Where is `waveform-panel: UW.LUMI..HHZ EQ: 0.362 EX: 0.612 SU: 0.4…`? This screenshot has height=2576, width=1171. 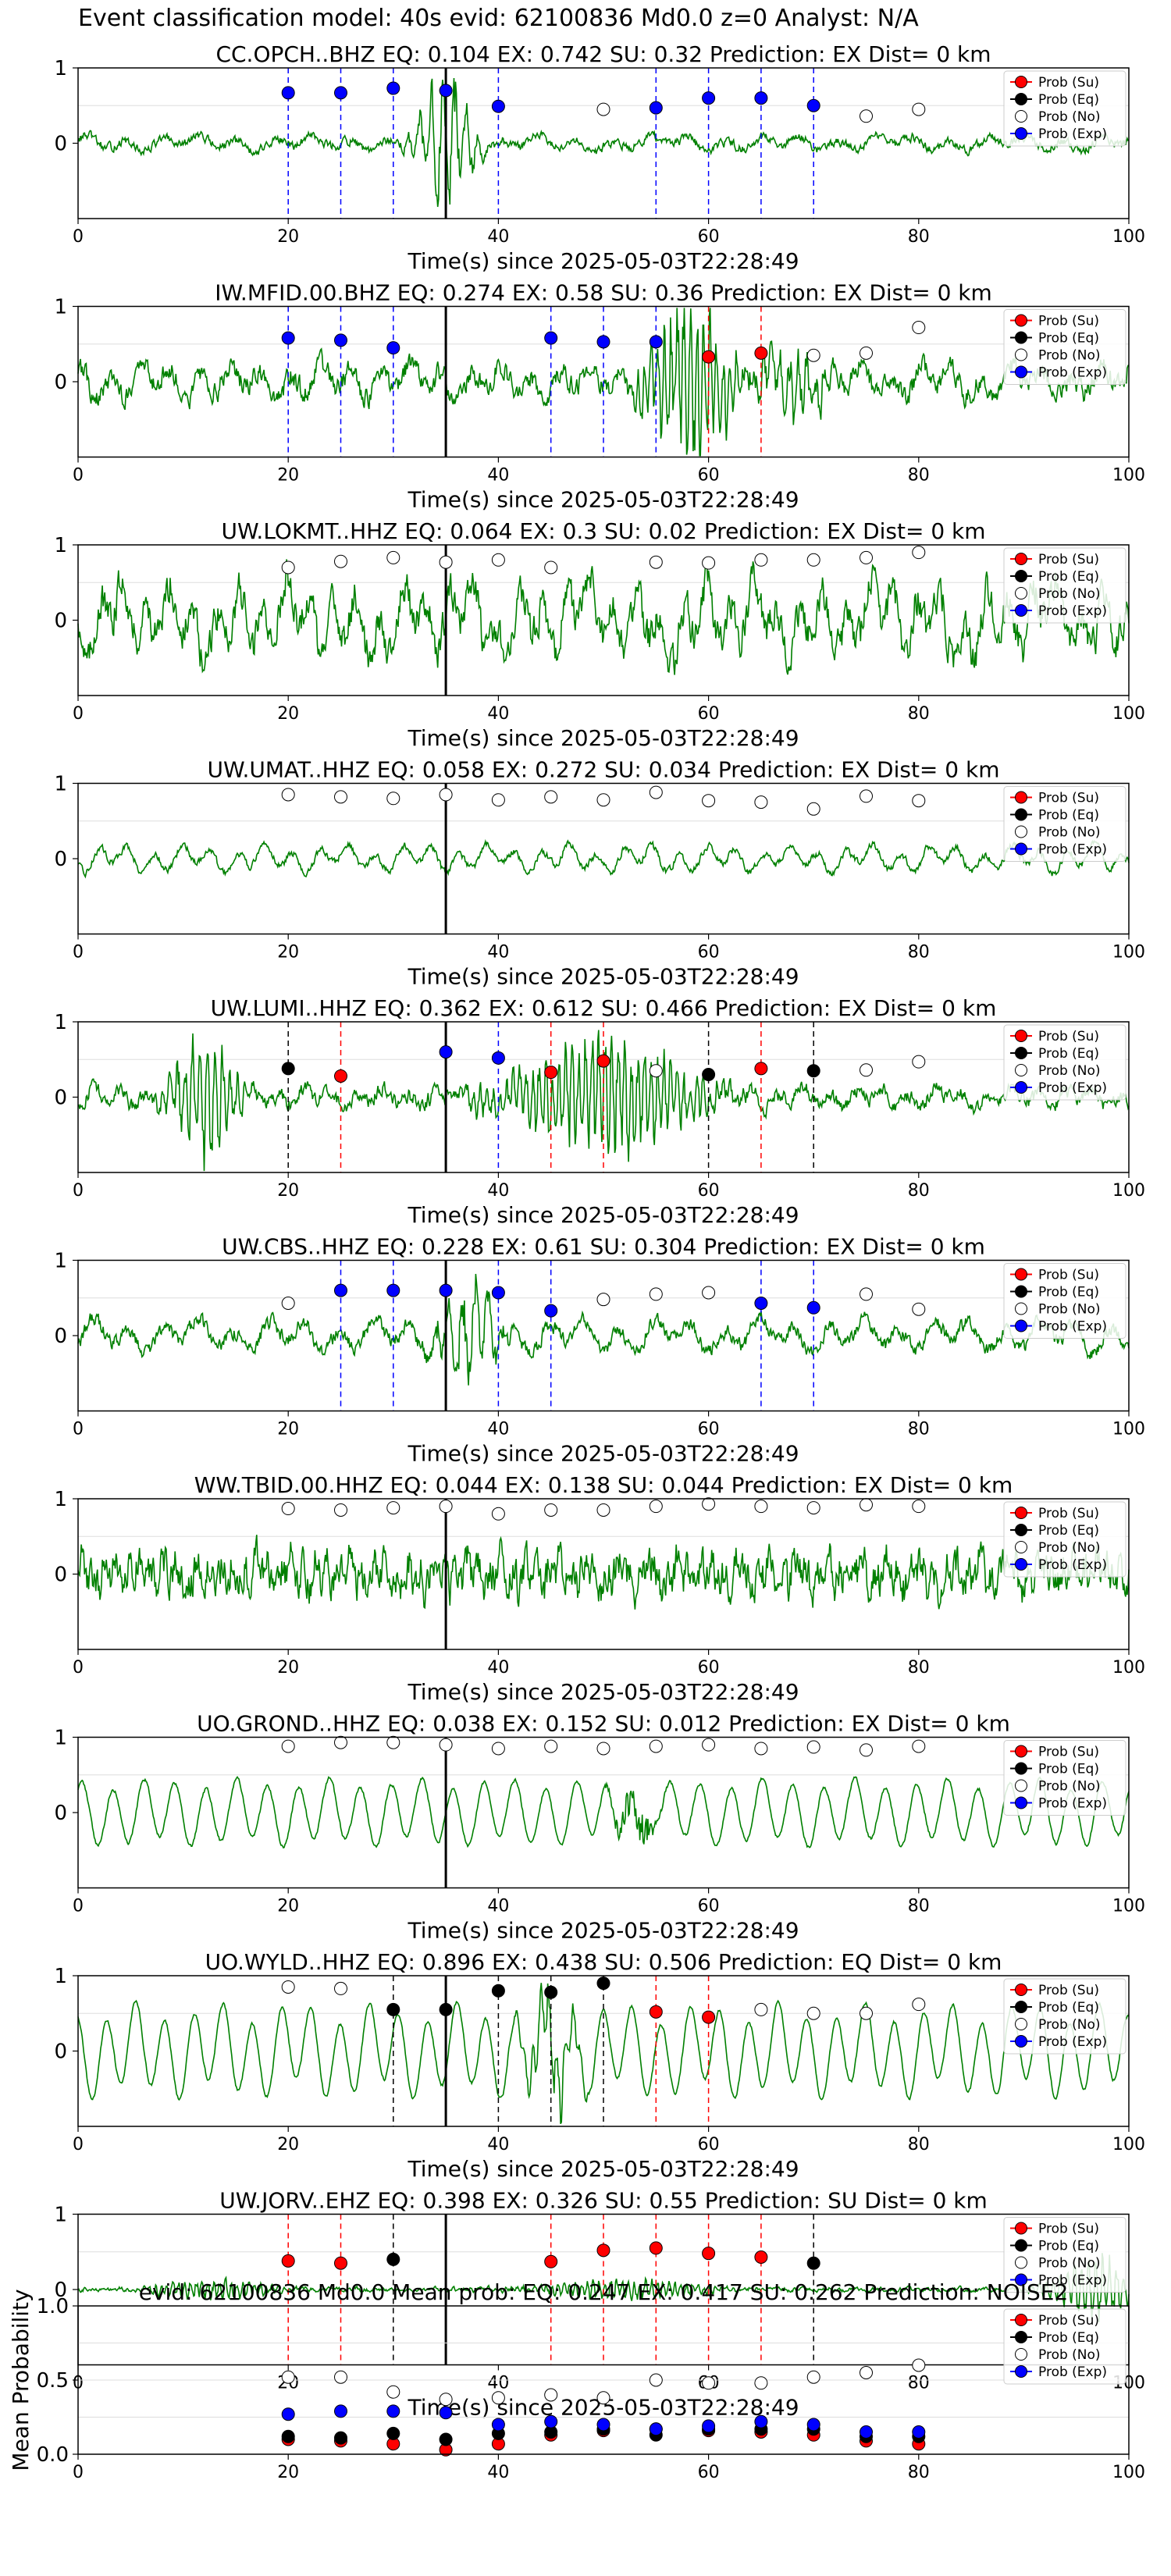 waveform-panel: UW.LUMI..HHZ EQ: 0.362 EX: 0.612 SU: 0.4… is located at coordinates (599, 1111).